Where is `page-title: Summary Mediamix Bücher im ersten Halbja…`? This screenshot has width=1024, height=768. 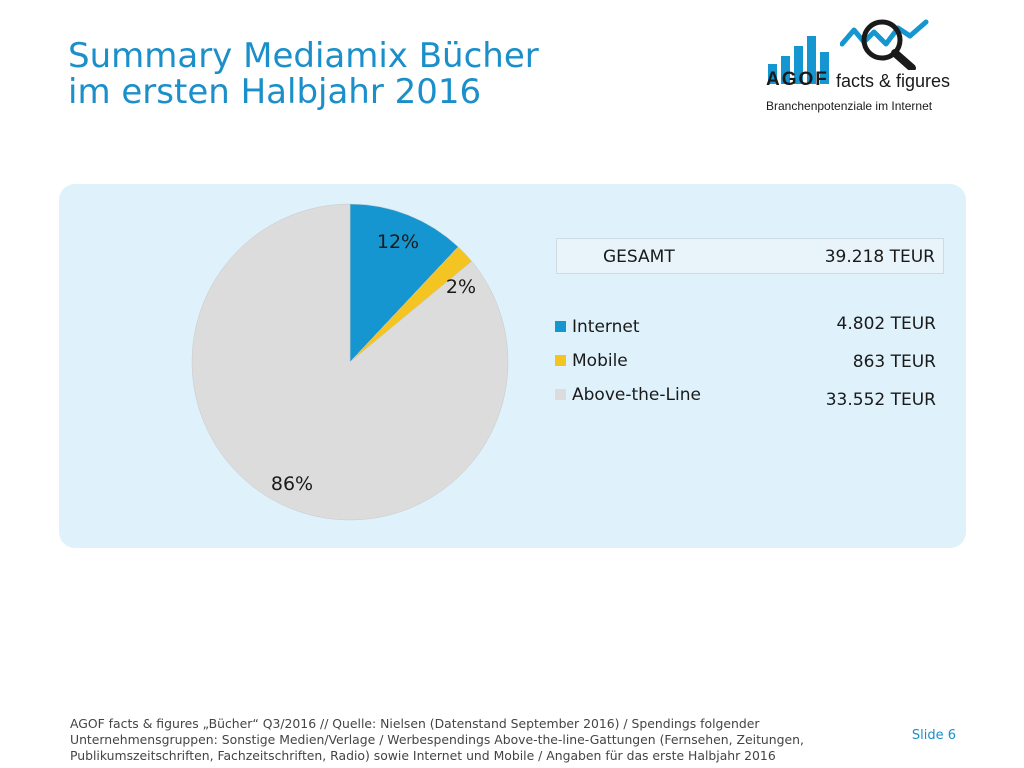
page-title: Summary Mediamix Bücher im ersten Halbja… is located at coordinates (303, 74).